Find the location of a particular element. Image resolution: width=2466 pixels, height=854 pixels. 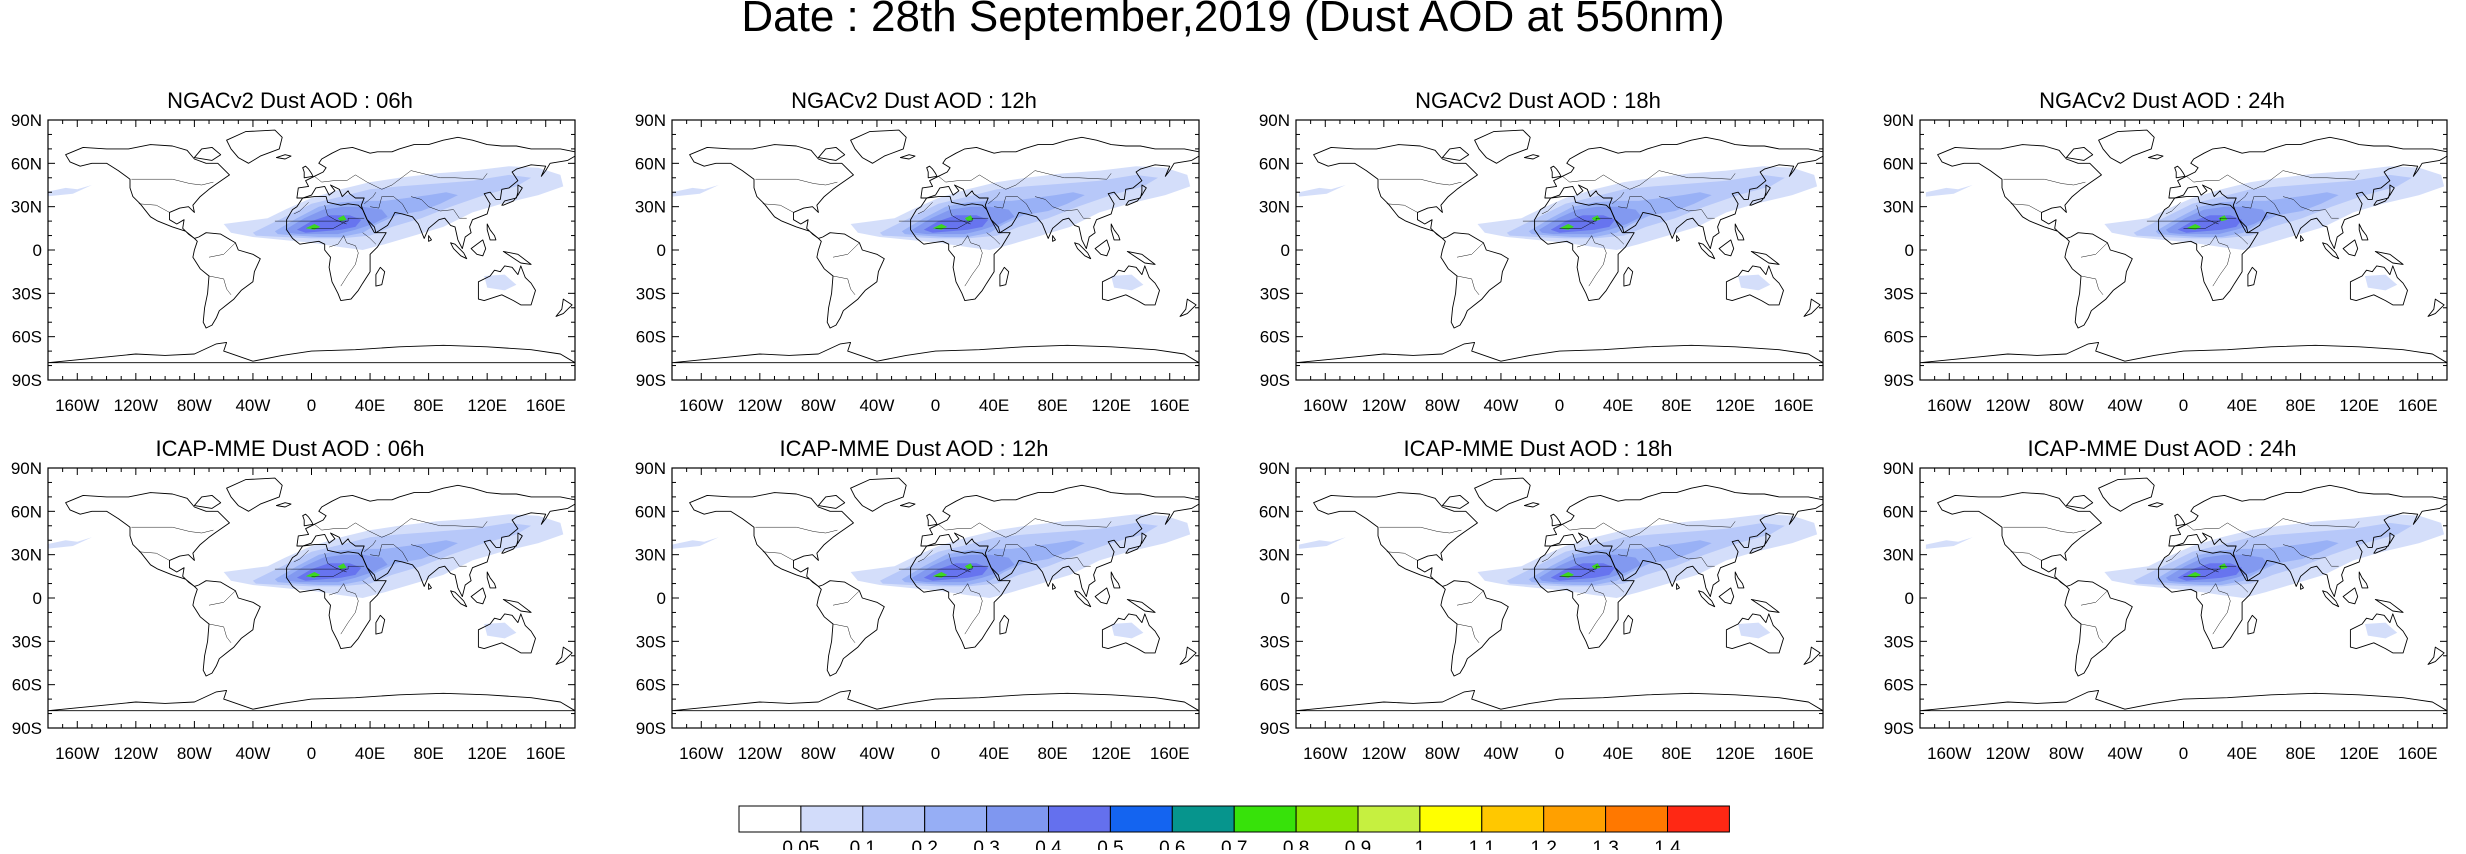

coastlines is located at coordinates (935, 594).